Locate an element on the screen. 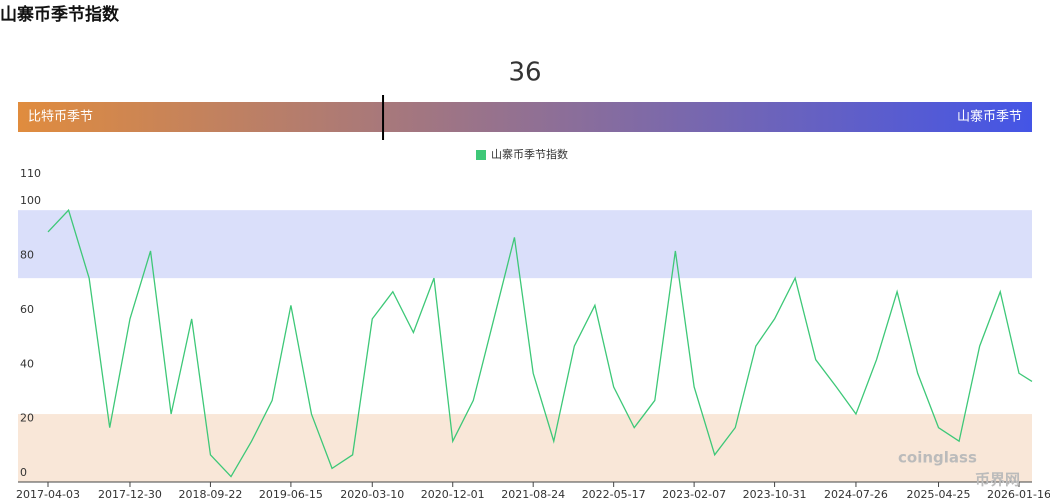  y-tick-label: 110 is located at coordinates (30, 173).